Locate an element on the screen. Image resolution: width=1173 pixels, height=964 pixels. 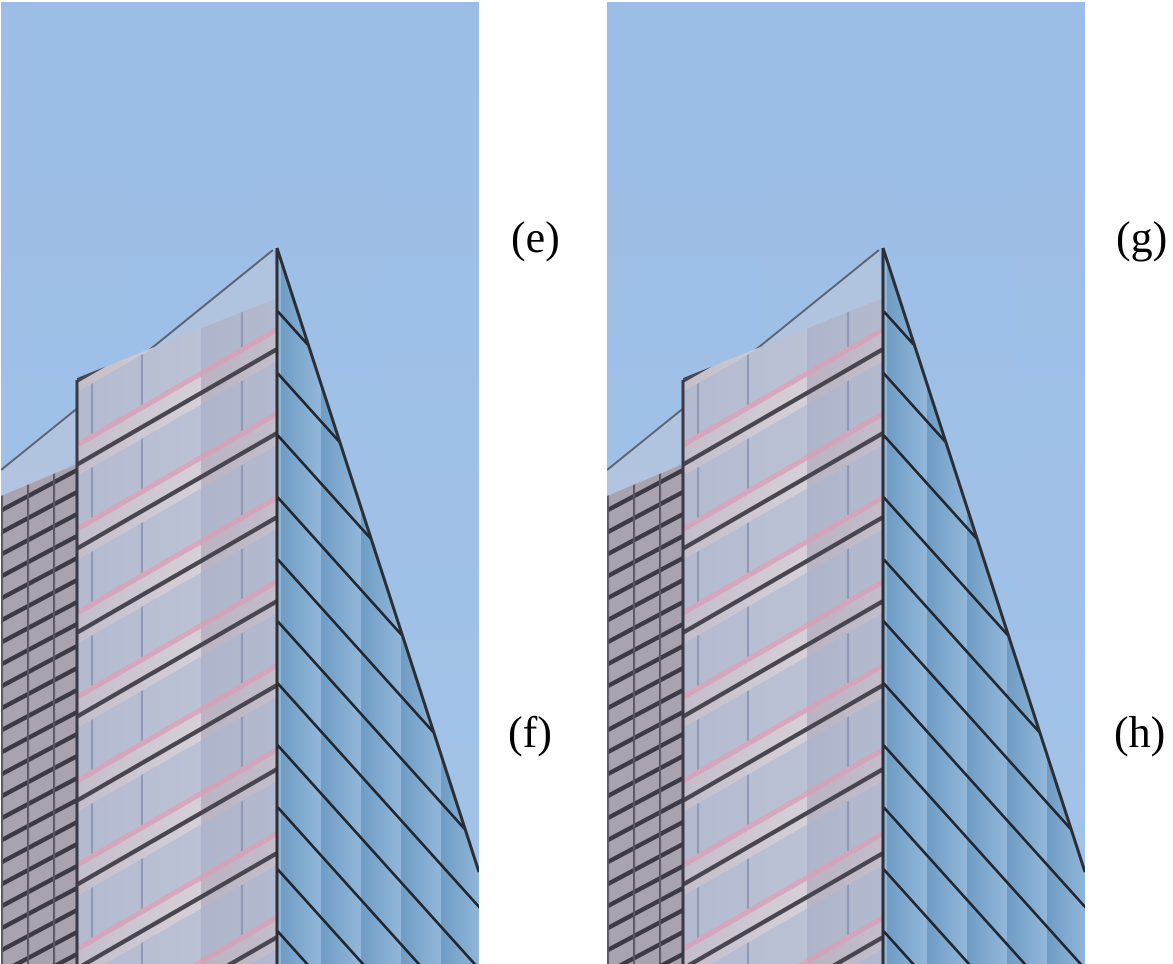
label-f: (f) is located at coordinates (530, 732).